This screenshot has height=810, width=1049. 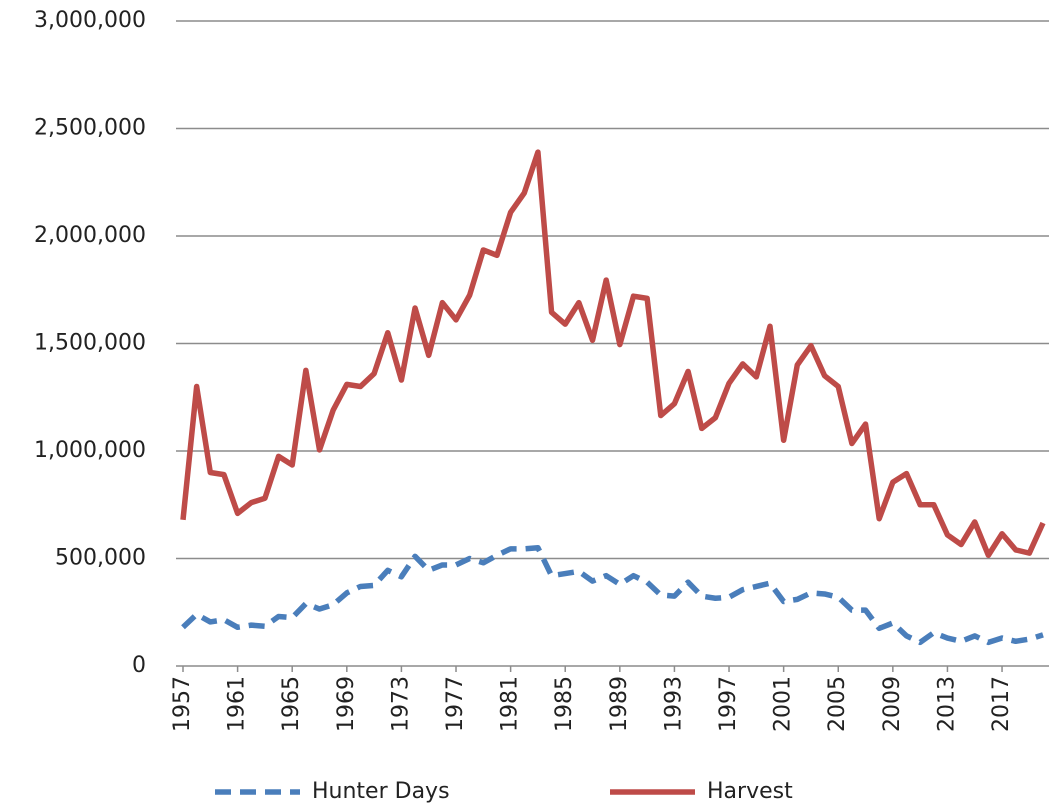 What do you see at coordinates (381, 791) in the screenshot?
I see `legend-label: Hunter Days` at bounding box center [381, 791].